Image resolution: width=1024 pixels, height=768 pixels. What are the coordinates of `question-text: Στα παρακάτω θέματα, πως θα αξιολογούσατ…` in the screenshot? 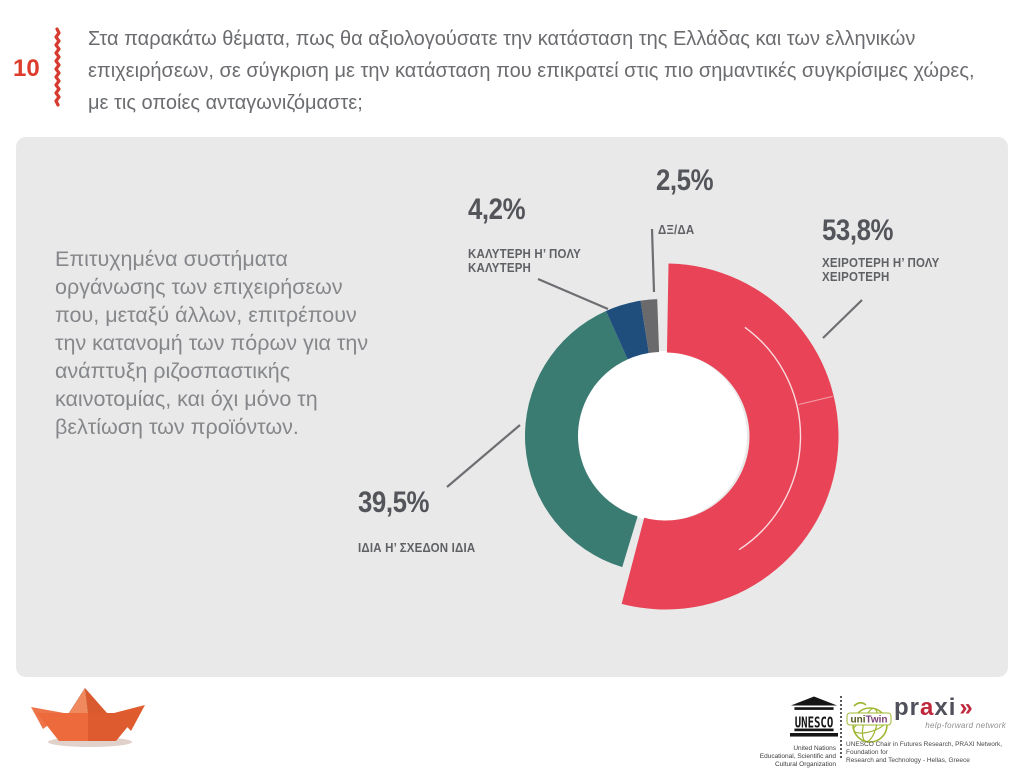 It's located at (531, 71).